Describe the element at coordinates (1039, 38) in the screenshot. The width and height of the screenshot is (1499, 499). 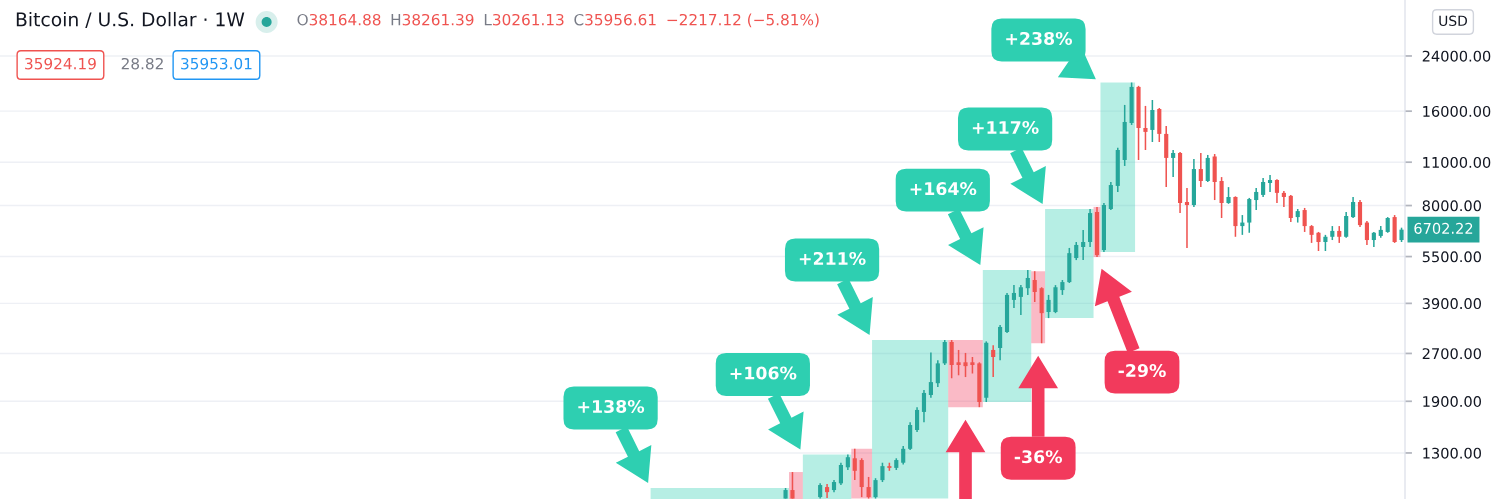
I see `annotation: +238%` at that location.